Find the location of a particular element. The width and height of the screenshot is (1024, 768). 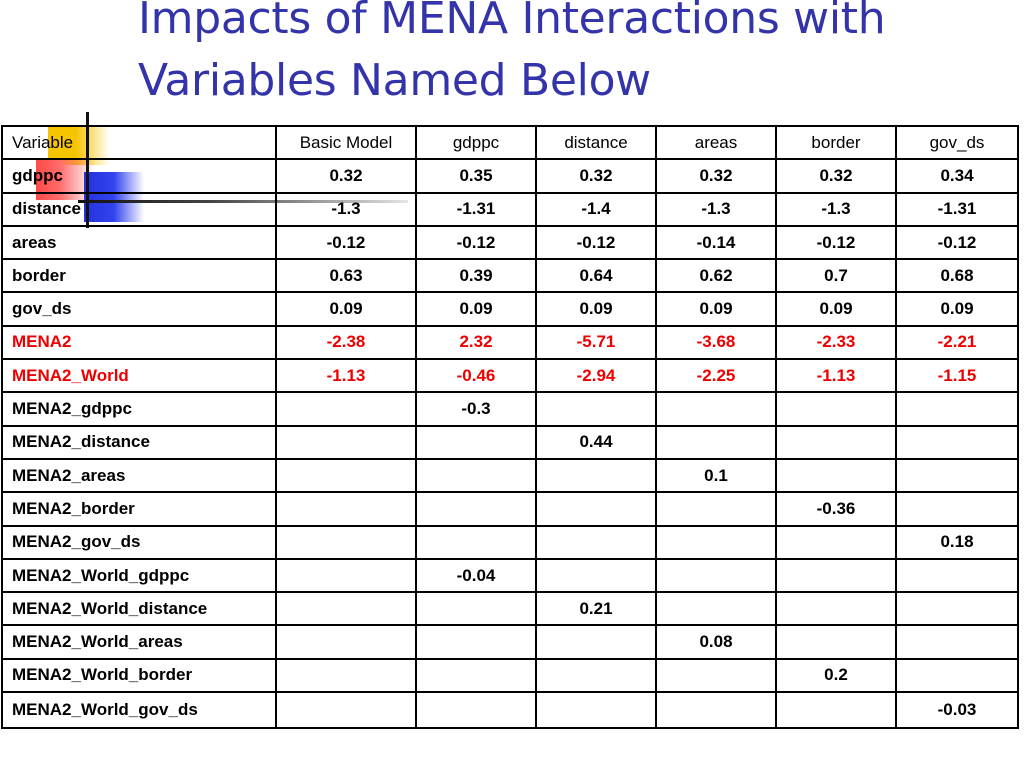

value-cell: 0.62 is located at coordinates (716, 276).